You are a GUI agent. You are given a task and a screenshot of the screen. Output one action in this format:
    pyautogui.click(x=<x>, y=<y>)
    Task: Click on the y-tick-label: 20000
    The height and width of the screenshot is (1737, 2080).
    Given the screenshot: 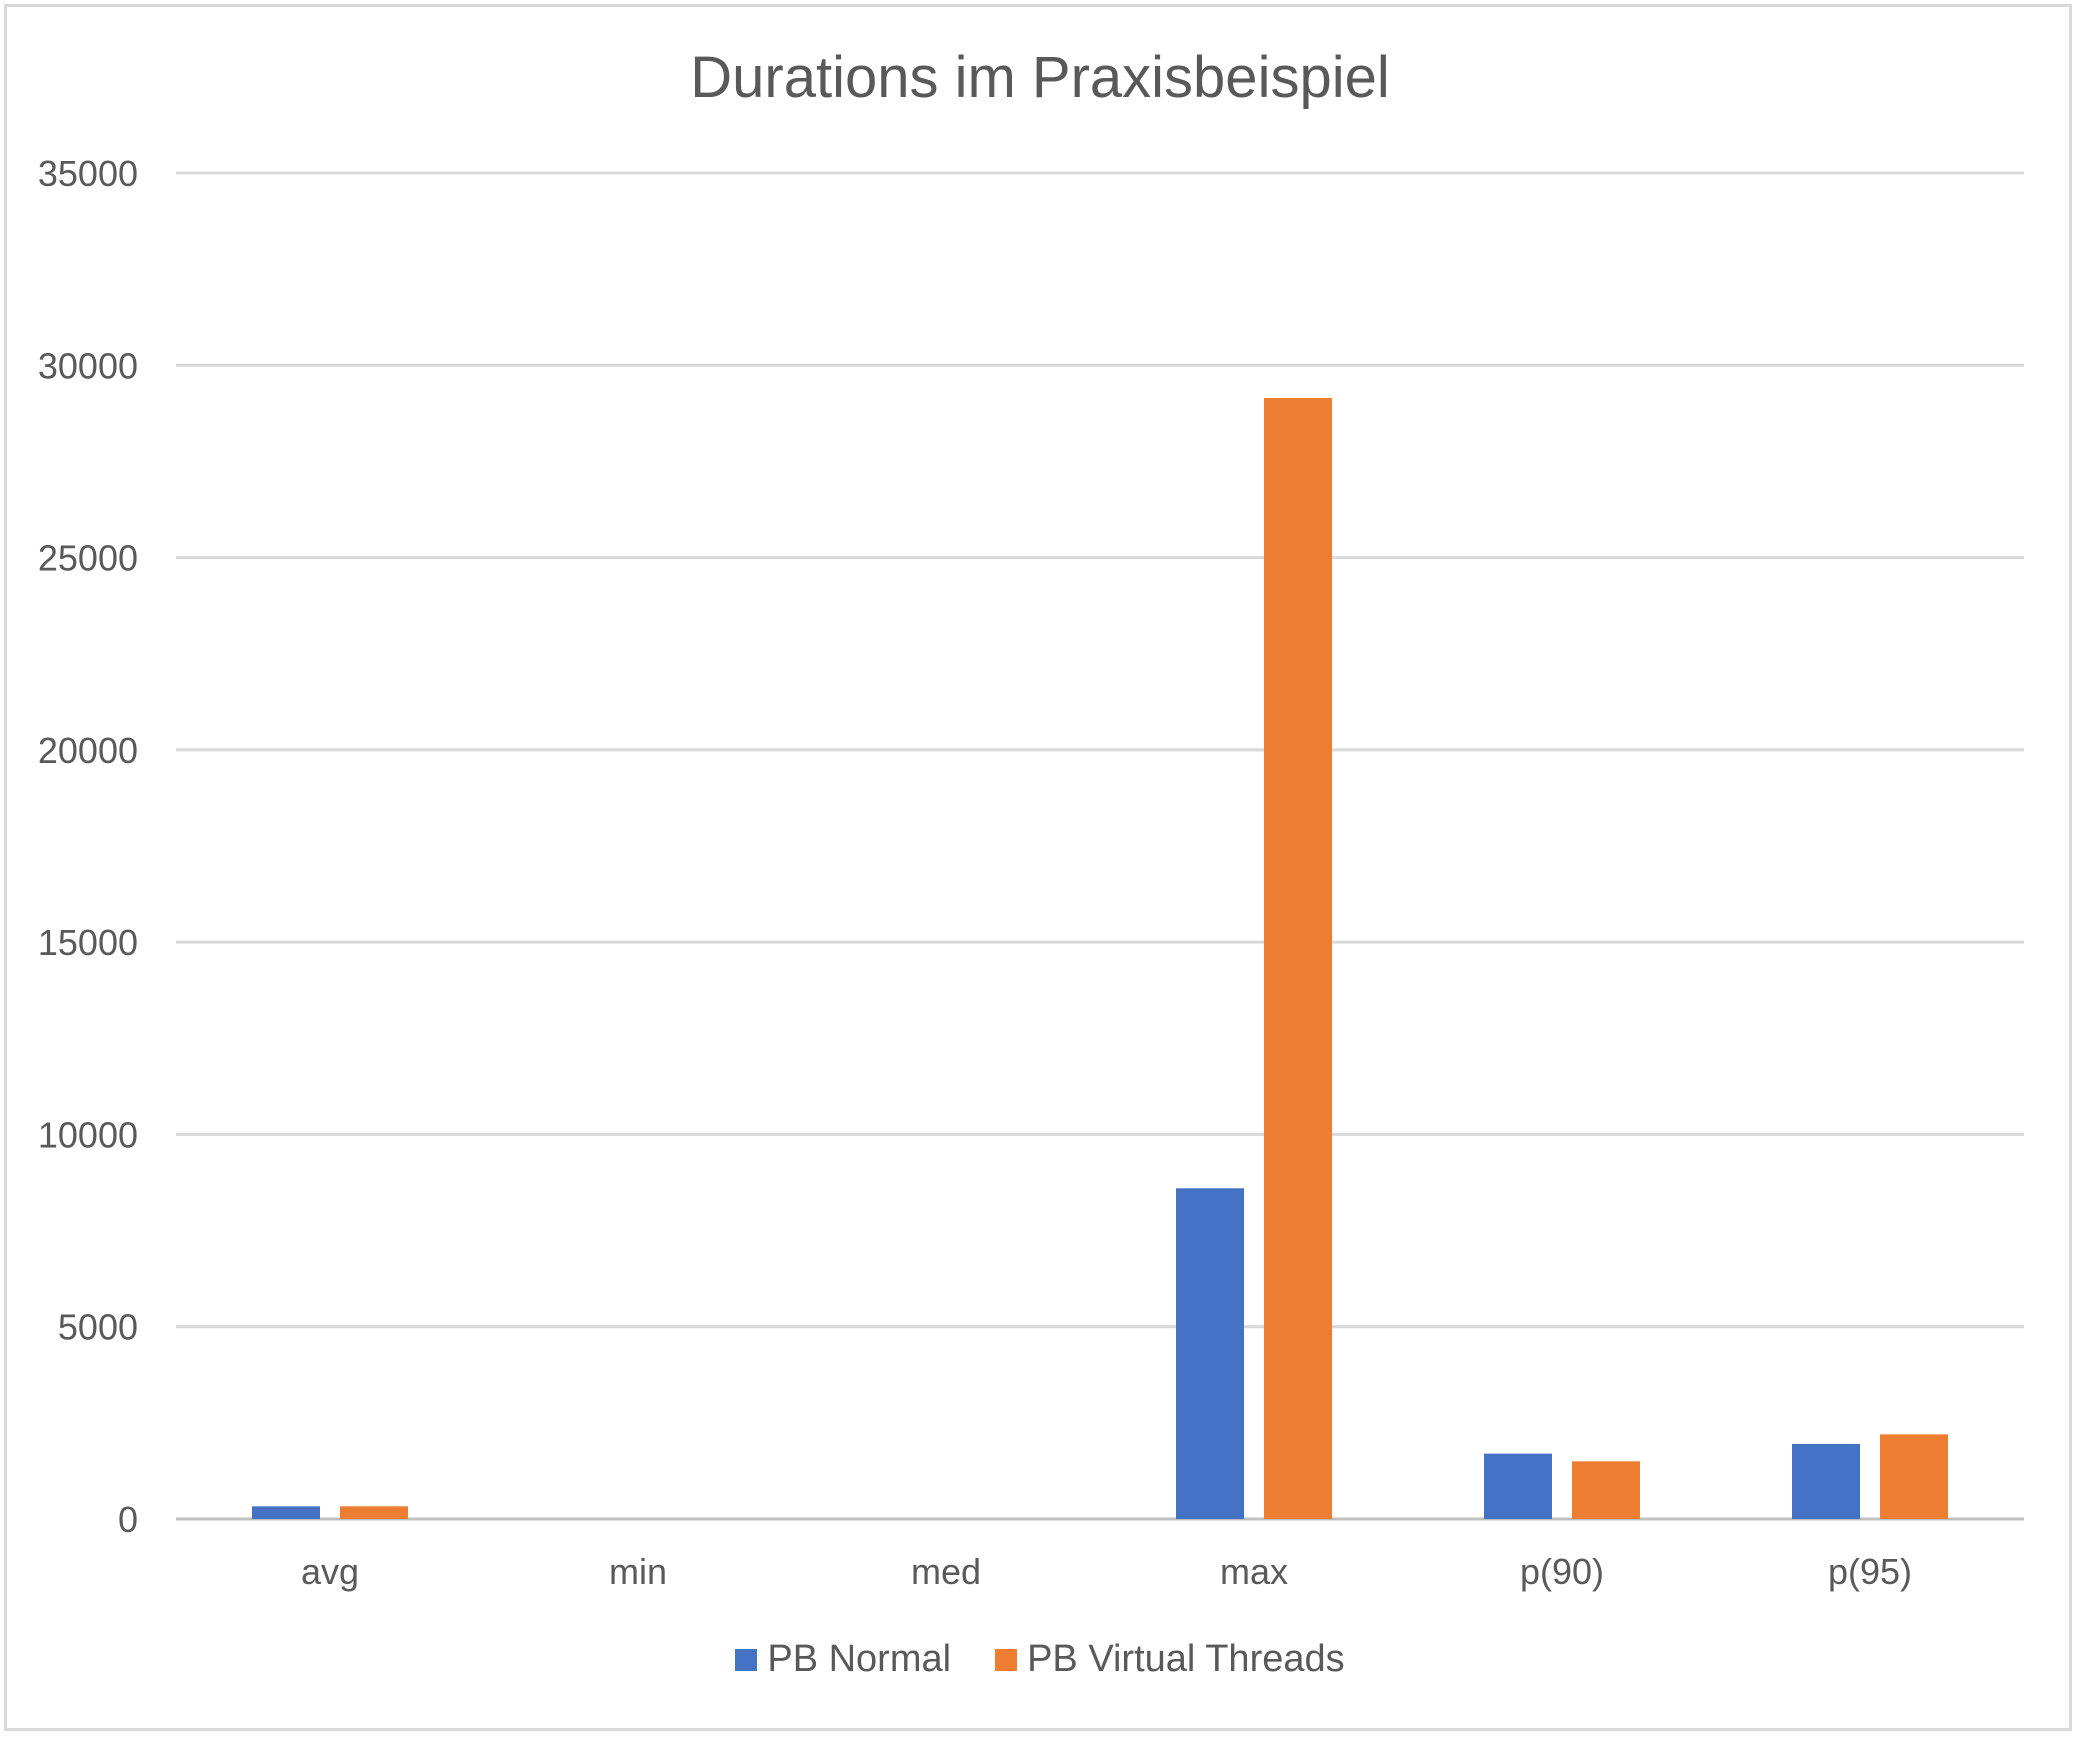 What is the action you would take?
    pyautogui.click(x=88, y=750)
    